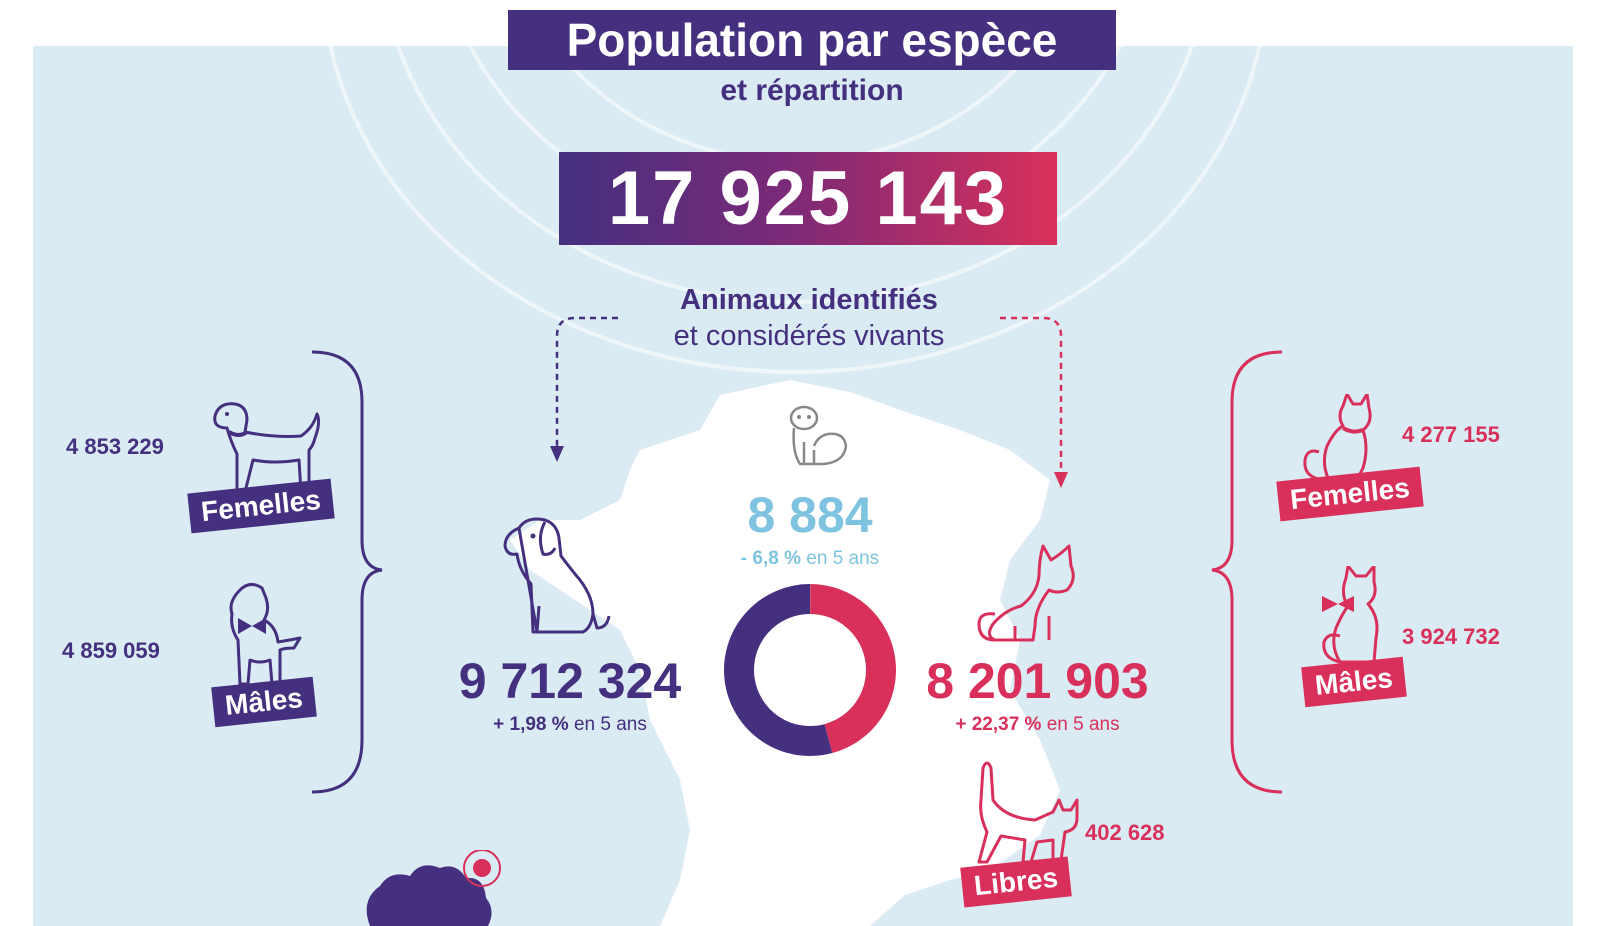 The width and height of the screenshot is (1604, 926). Describe the element at coordinates (812, 90) in the screenshot. I see `page-subtitle: et répartition` at that location.